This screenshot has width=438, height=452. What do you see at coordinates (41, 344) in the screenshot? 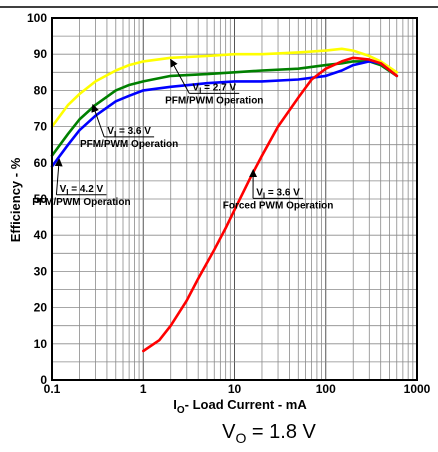
I see `y-tick-label: 10` at bounding box center [41, 344].